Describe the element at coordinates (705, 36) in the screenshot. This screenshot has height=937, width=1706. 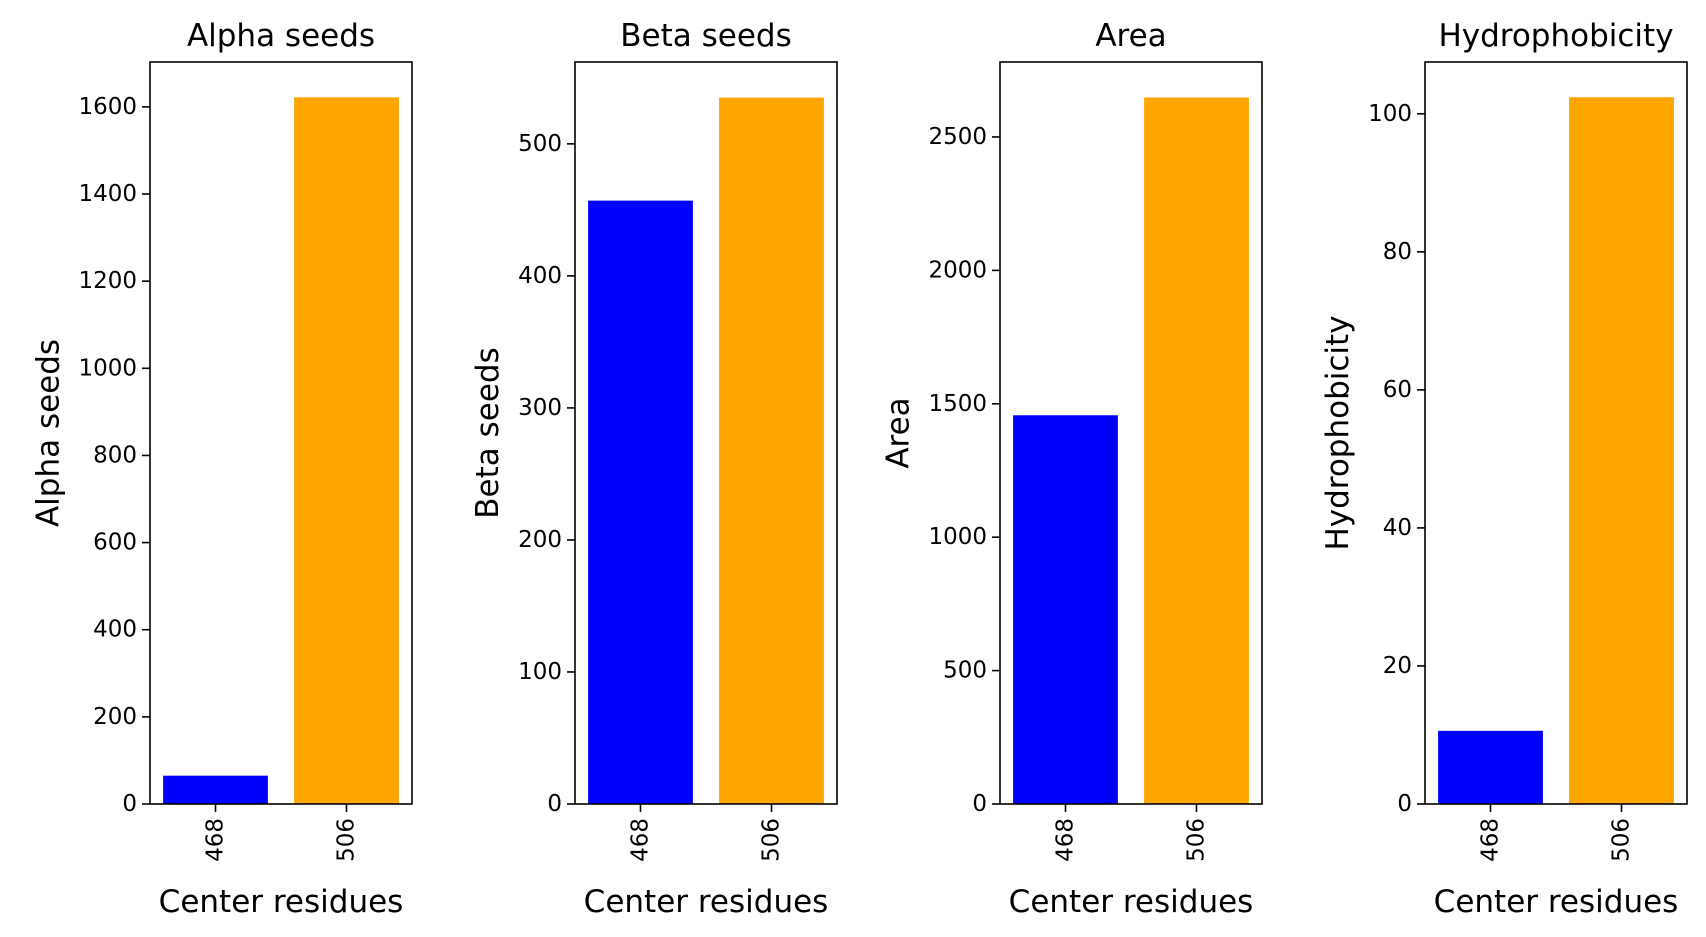
I see `chart-title: Beta seeds` at that location.